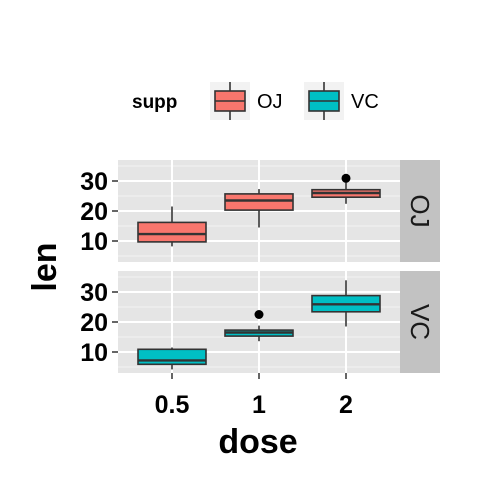  I want to click on legend-label: OJ, so click(270, 102).